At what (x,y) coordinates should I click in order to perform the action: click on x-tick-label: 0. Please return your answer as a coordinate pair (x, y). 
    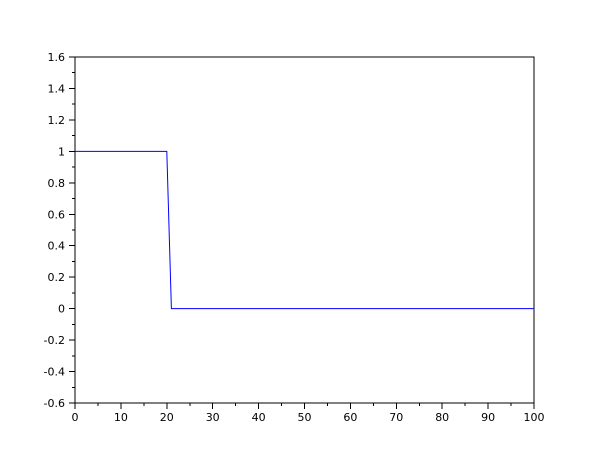
    Looking at the image, I should click on (75, 417).